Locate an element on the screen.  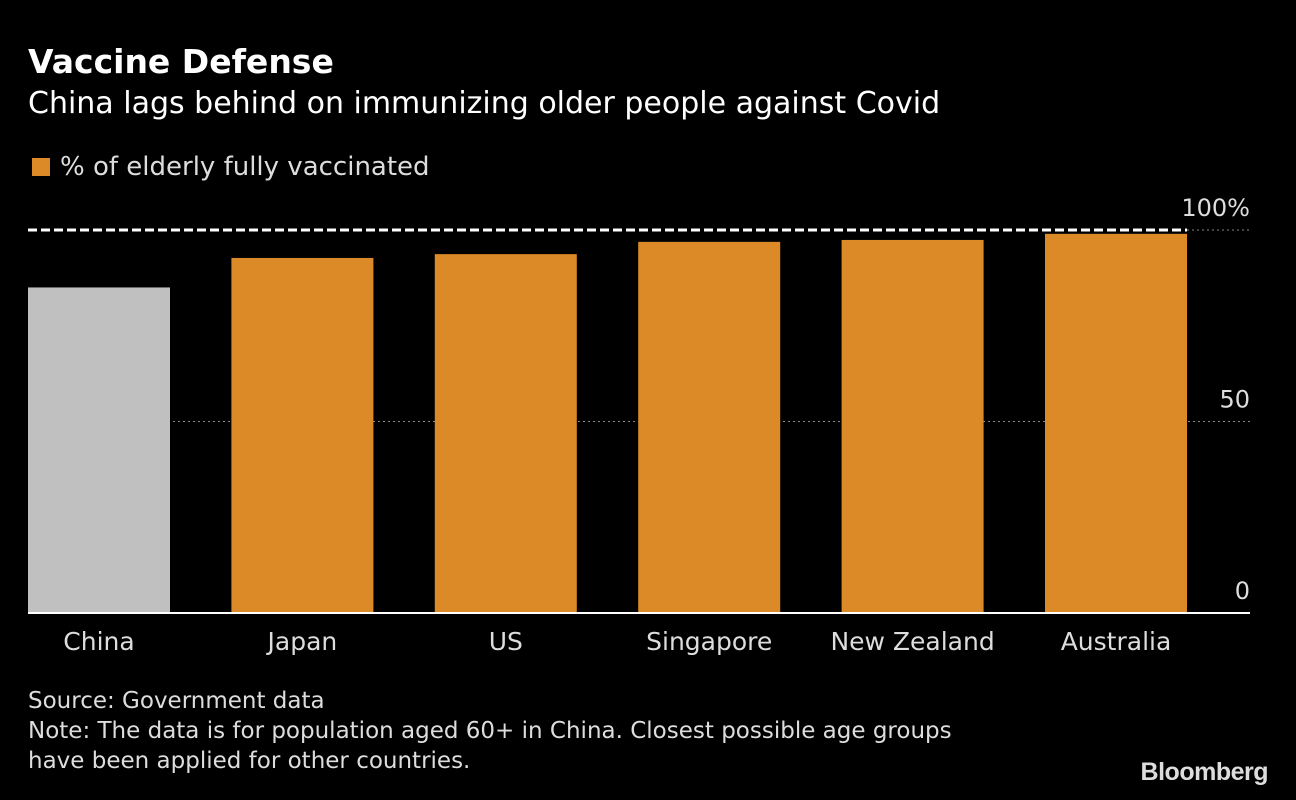
source-note: Source: Government data is located at coordinates (176, 701).